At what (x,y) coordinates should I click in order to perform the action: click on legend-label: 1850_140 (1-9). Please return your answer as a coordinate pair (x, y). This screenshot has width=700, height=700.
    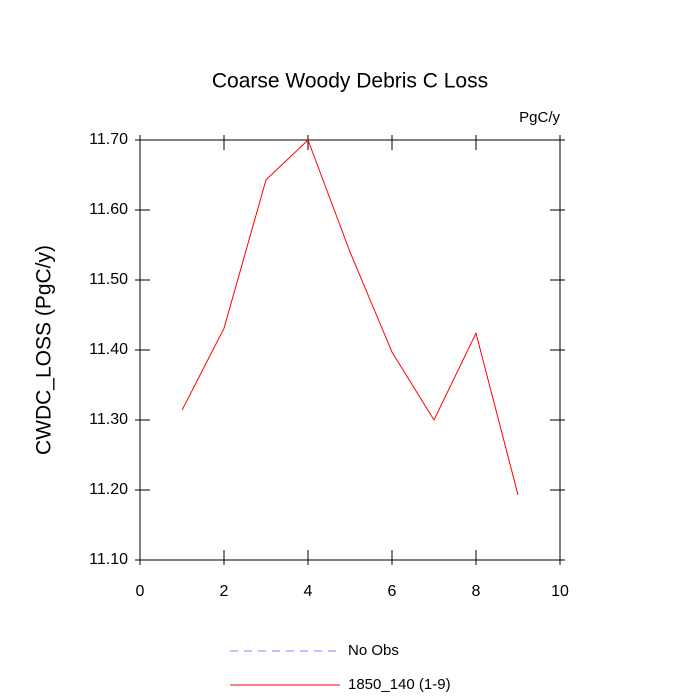
    Looking at the image, I should click on (399, 684).